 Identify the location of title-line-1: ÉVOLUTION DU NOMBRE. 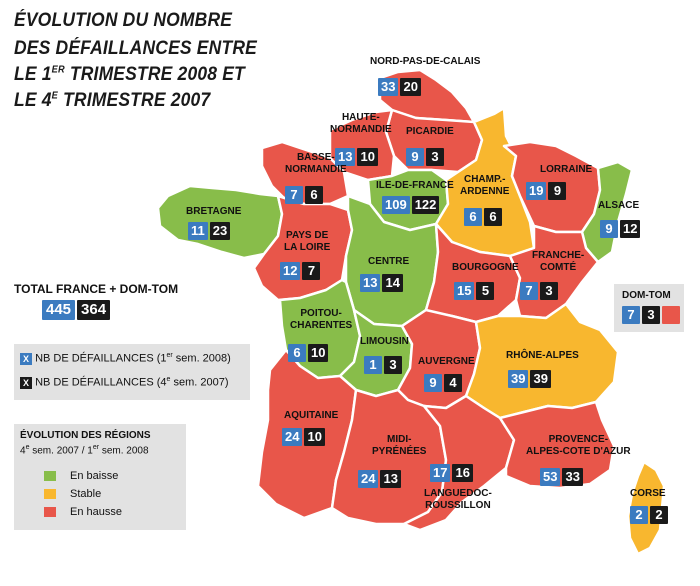
(123, 20).